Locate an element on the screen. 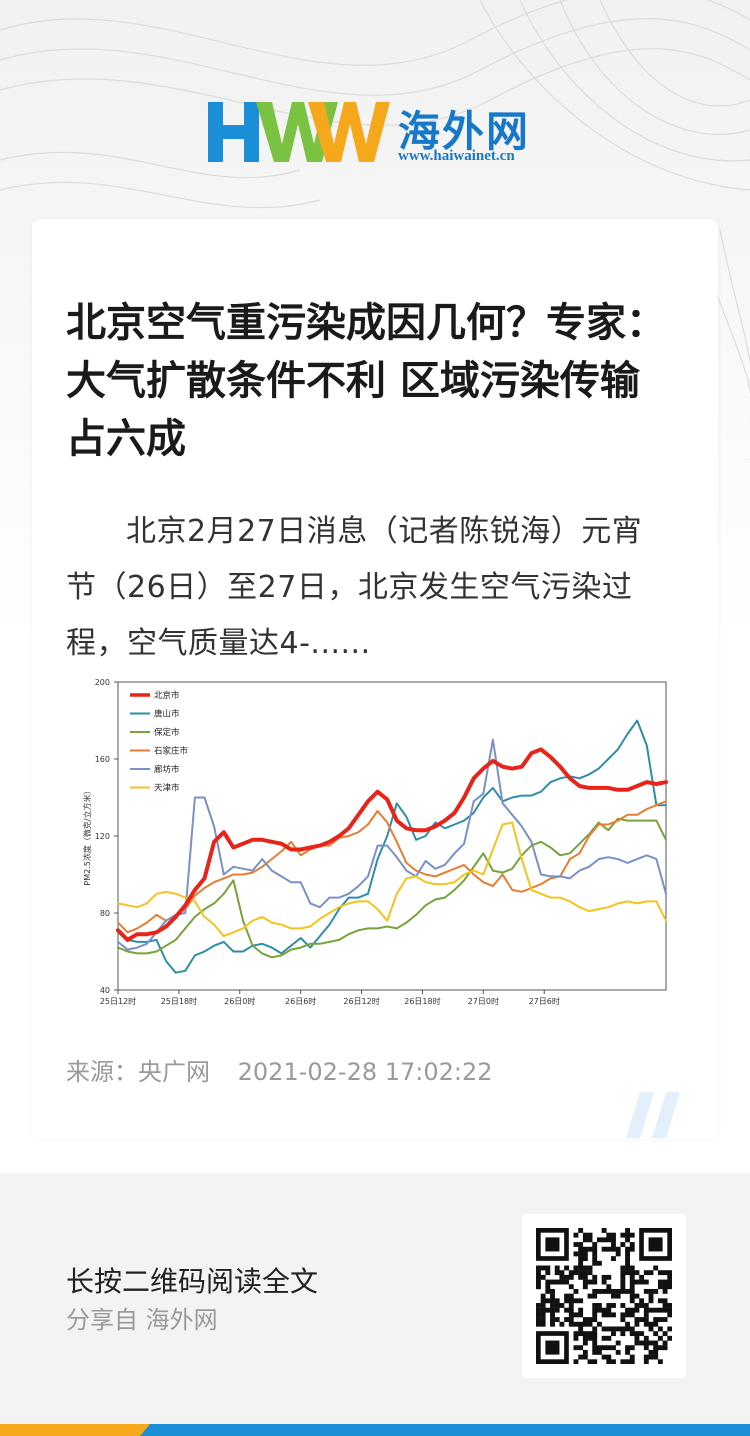 The image size is (750, 1436). source-label: 来源：央广网 is located at coordinates (138, 1072).